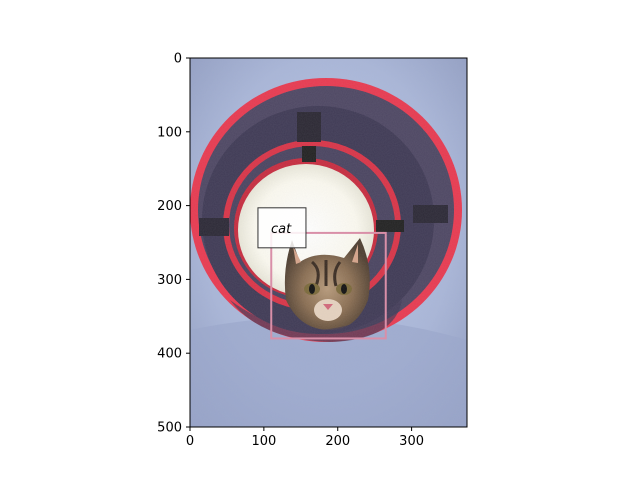  I want to click on x-tick-label: 200, so click(337, 441).